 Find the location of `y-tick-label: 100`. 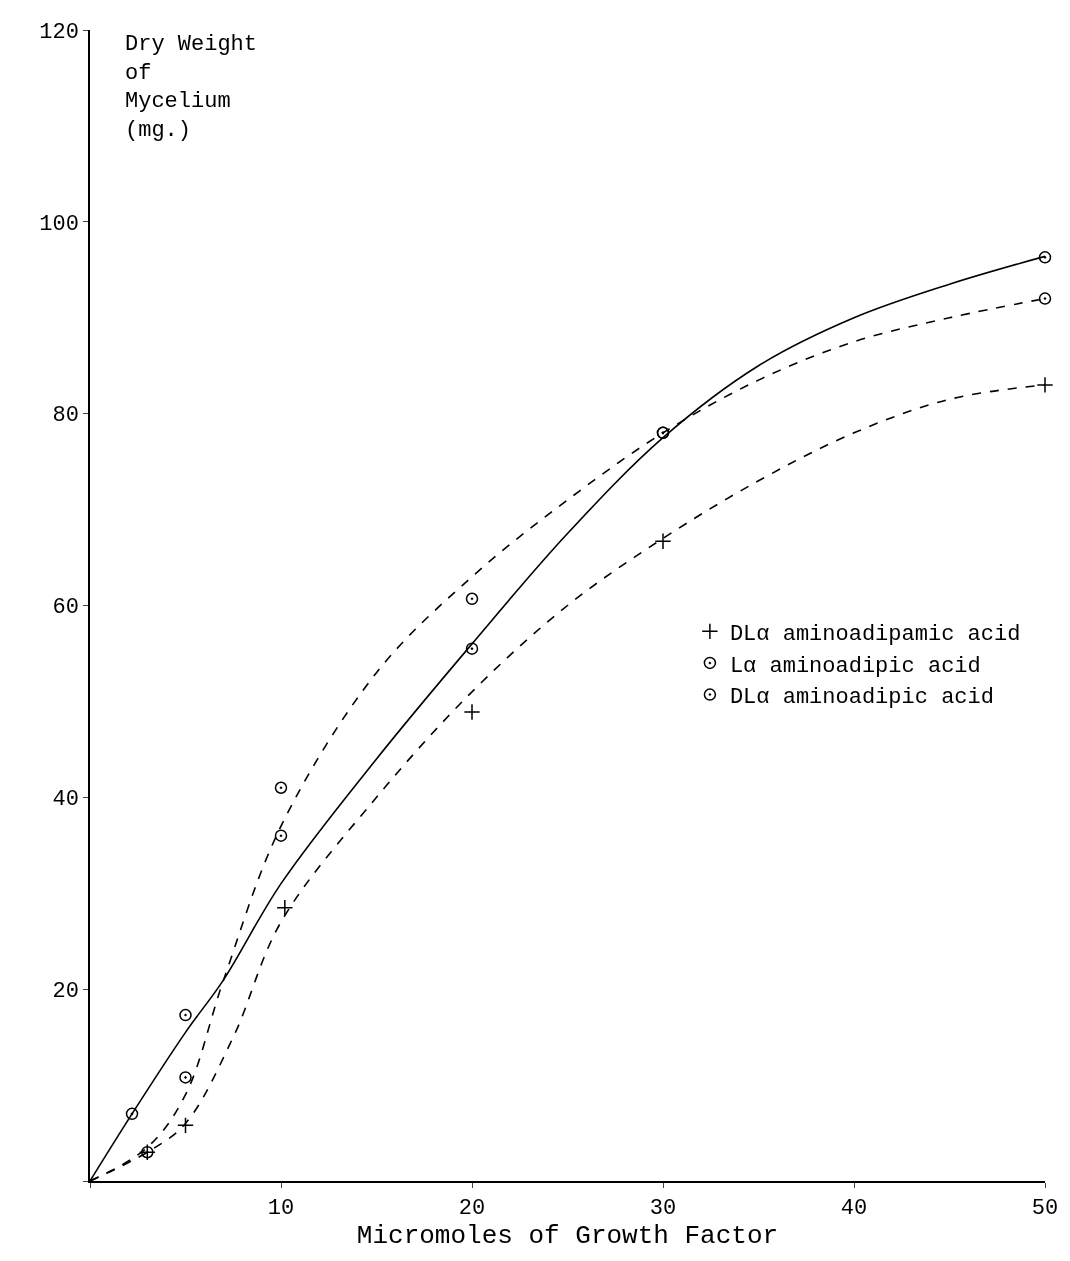

y-tick-label: 100 is located at coordinates (59, 224).